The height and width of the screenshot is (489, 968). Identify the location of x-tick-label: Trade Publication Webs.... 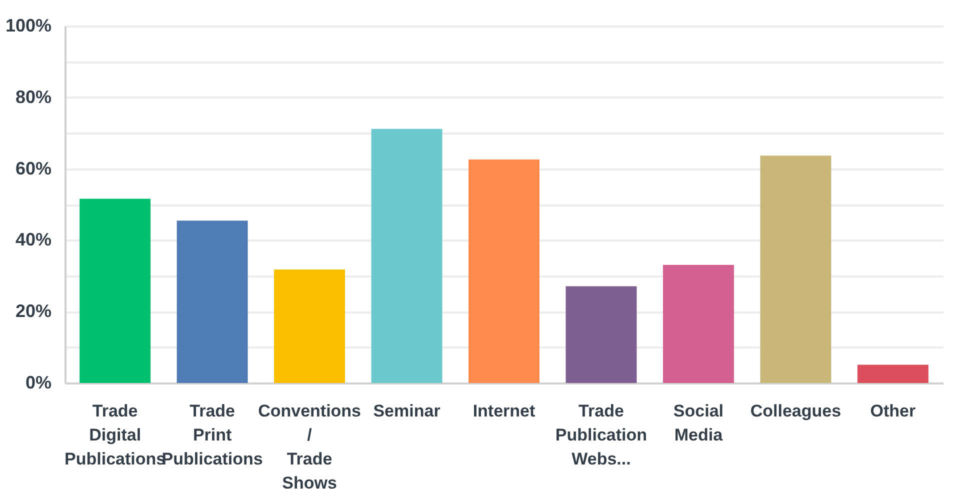
(601, 435).